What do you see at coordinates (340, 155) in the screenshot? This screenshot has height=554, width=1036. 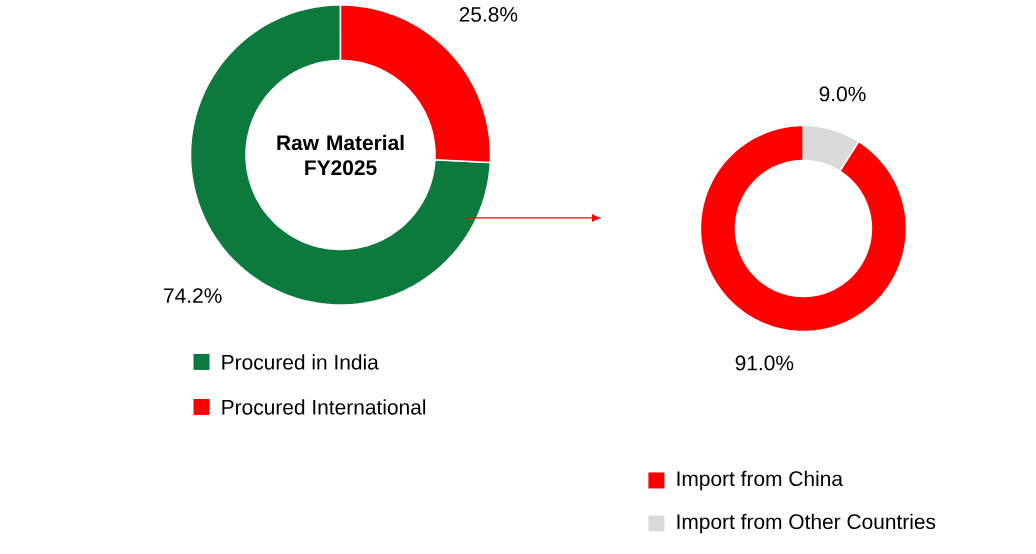 I see `text: Raw Material FY2025` at bounding box center [340, 155].